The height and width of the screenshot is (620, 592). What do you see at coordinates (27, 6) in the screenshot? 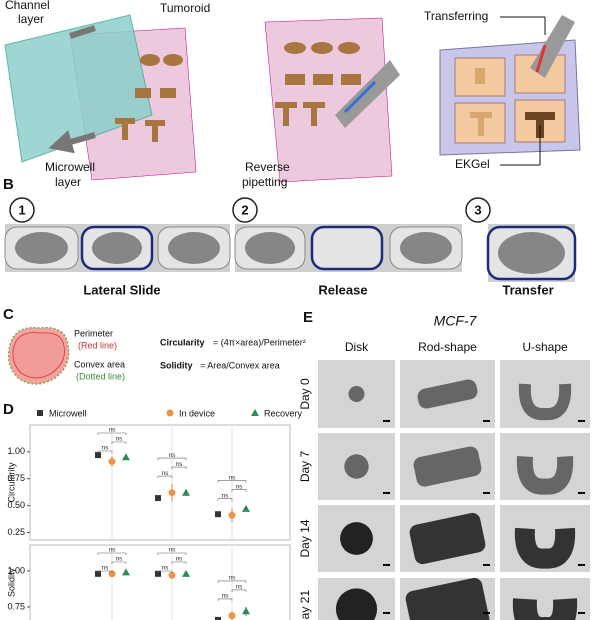
I see `label-channel: Channel` at bounding box center [27, 6].